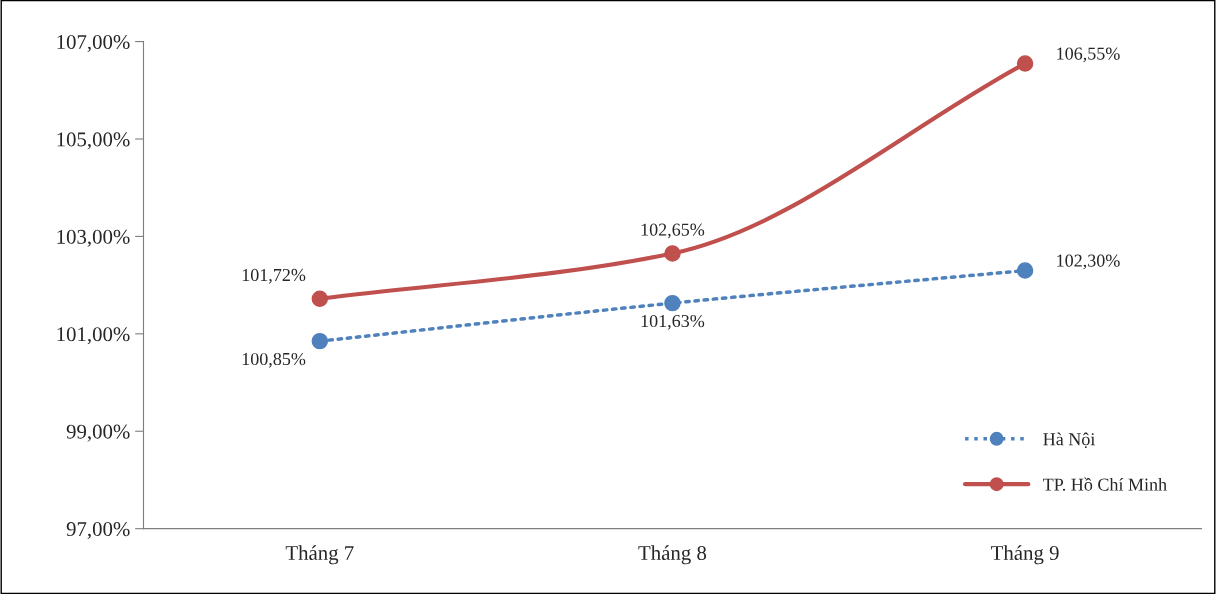 Image resolution: width=1216 pixels, height=594 pixels. I want to click on data-label: 101,72%, so click(274, 276).